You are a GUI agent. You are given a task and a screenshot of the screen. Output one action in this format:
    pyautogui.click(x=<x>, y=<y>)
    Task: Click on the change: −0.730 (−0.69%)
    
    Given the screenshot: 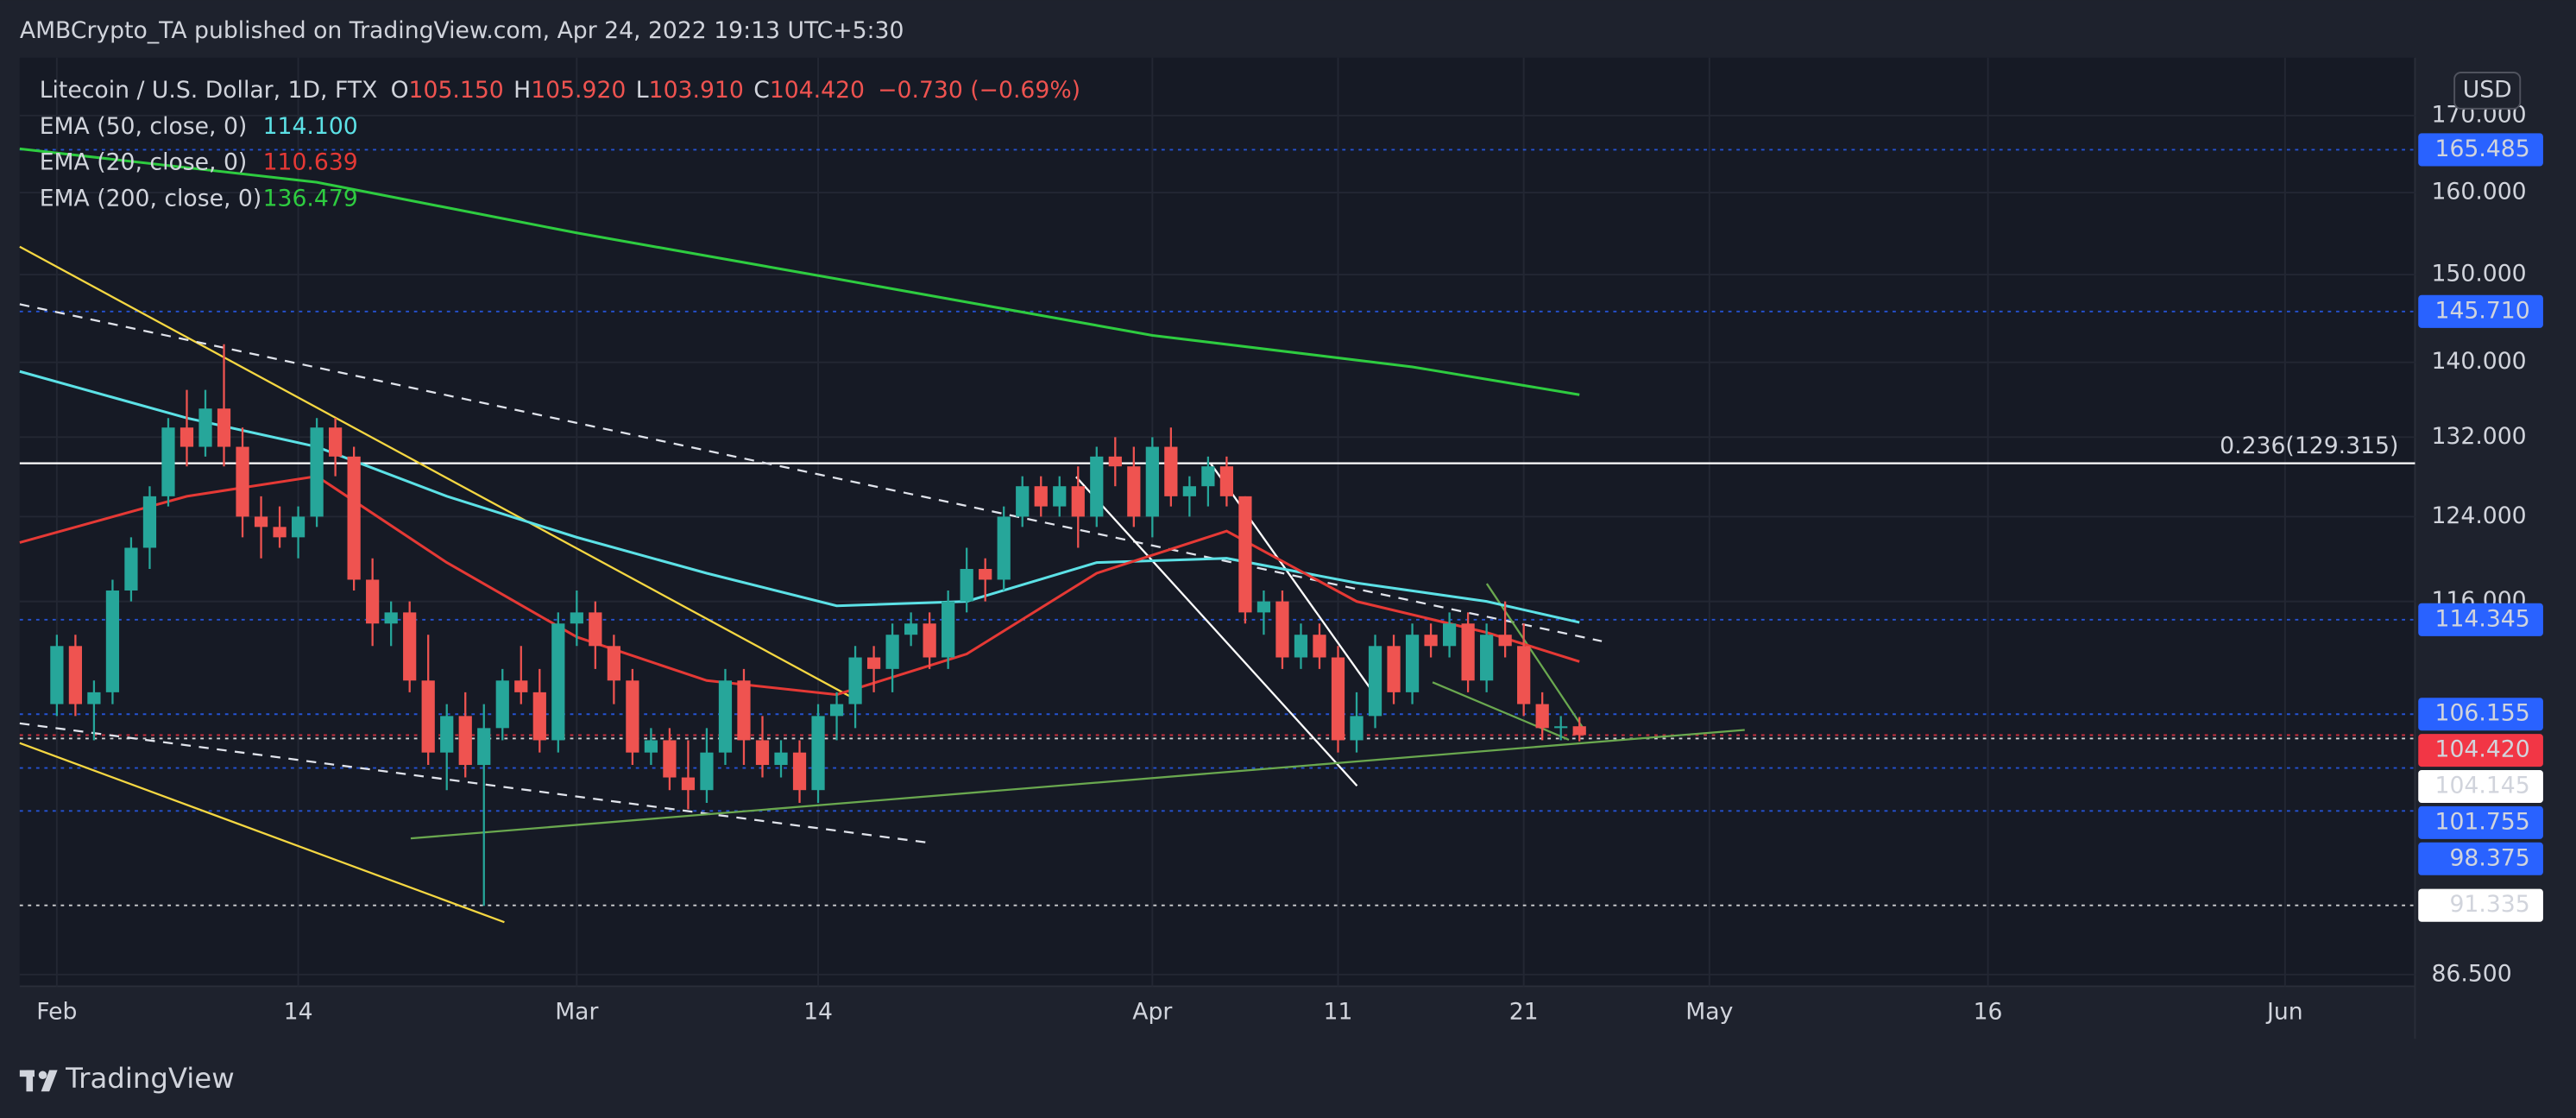 What is the action you would take?
    pyautogui.click(x=979, y=89)
    